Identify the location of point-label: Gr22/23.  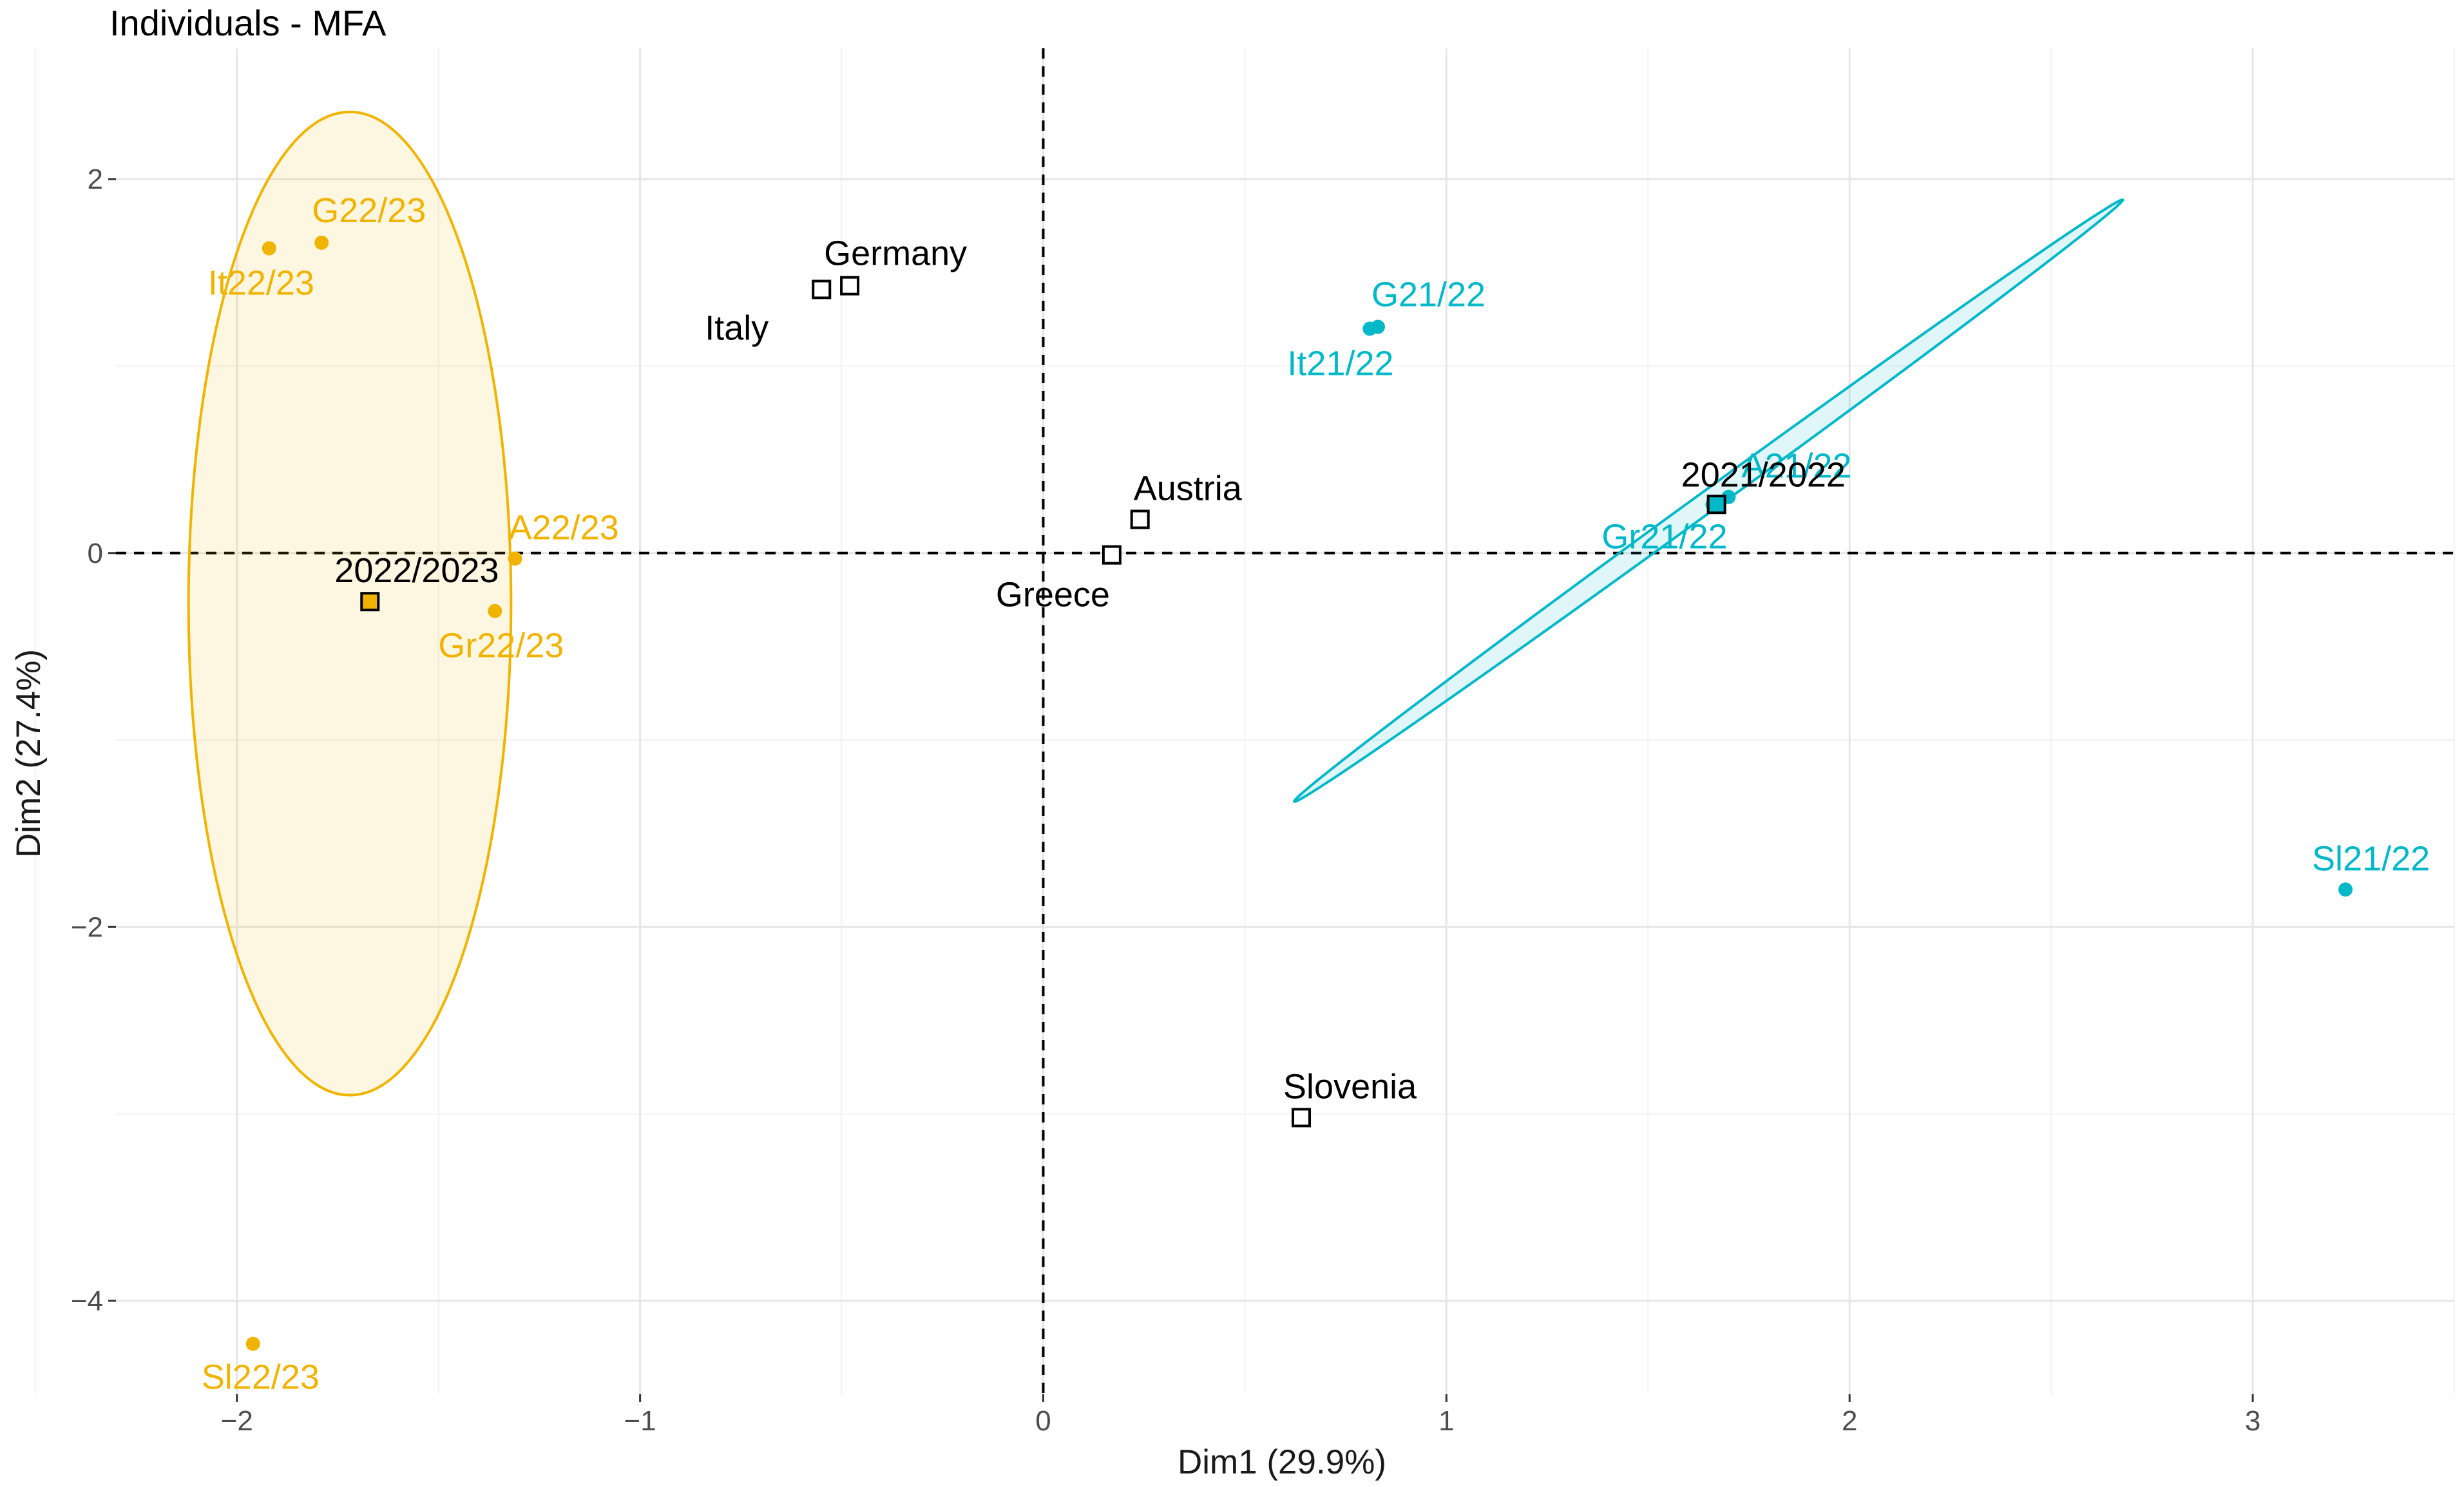
(501, 646).